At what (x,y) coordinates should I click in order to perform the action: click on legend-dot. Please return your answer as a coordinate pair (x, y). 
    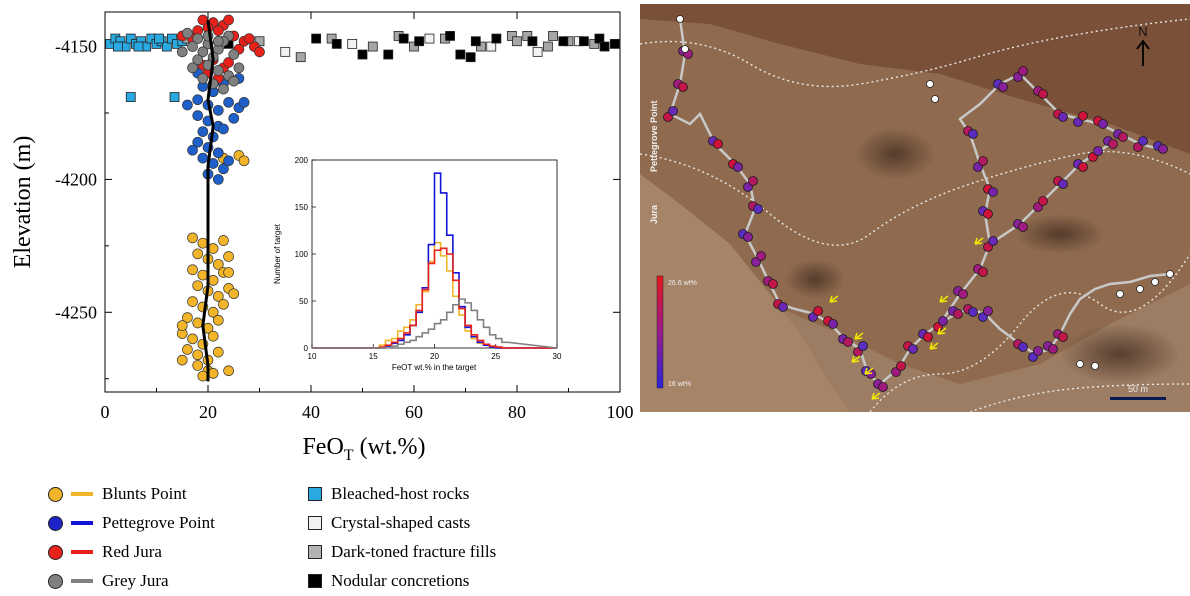
    Looking at the image, I should click on (55, 494).